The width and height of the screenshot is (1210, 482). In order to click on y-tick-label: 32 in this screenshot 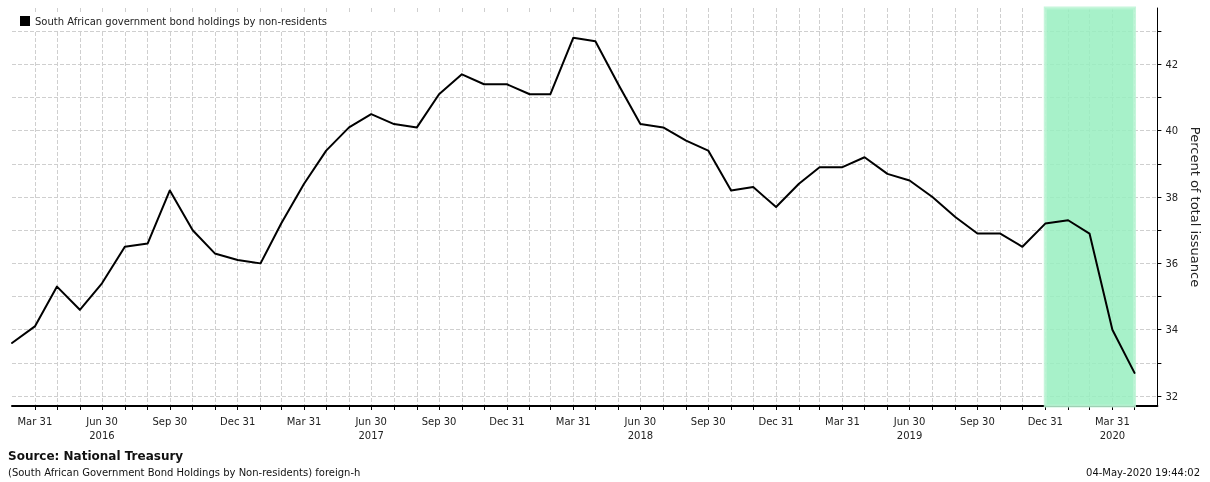, I will do `click(1172, 396)`.